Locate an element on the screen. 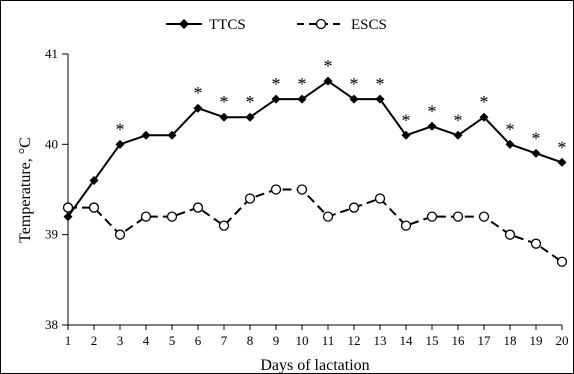 This screenshot has height=374, width=574. legend-label-escs: ESCS is located at coordinates (369, 25).